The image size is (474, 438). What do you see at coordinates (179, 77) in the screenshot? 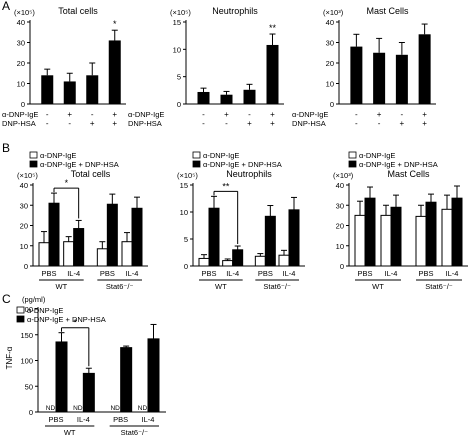
I see `y-tick-label: 5` at bounding box center [179, 77].